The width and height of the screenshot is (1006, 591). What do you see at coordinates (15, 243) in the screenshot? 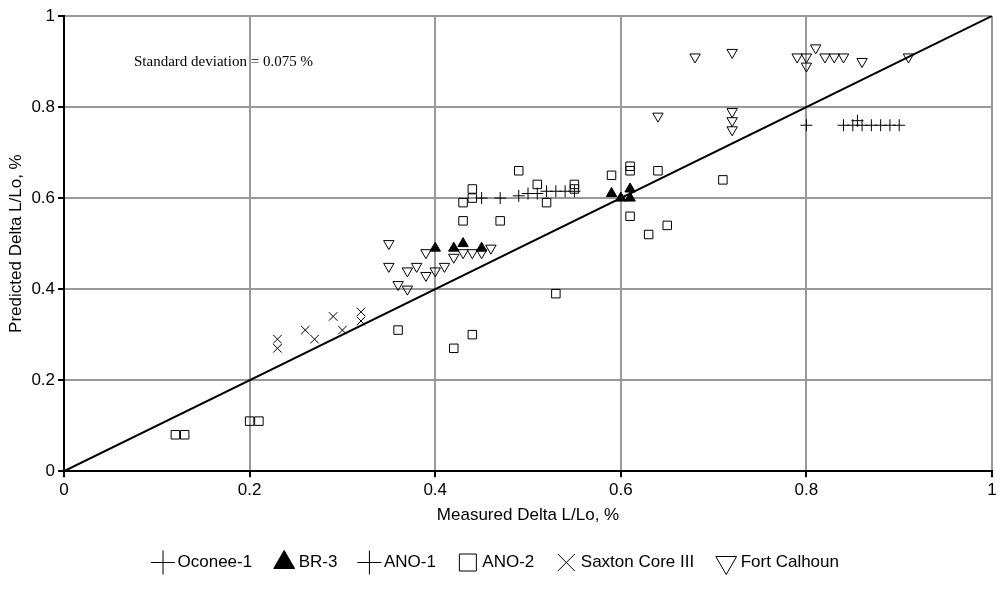
I see `y-axis-title: Predicted Delta L/Lo, %` at bounding box center [15, 243].